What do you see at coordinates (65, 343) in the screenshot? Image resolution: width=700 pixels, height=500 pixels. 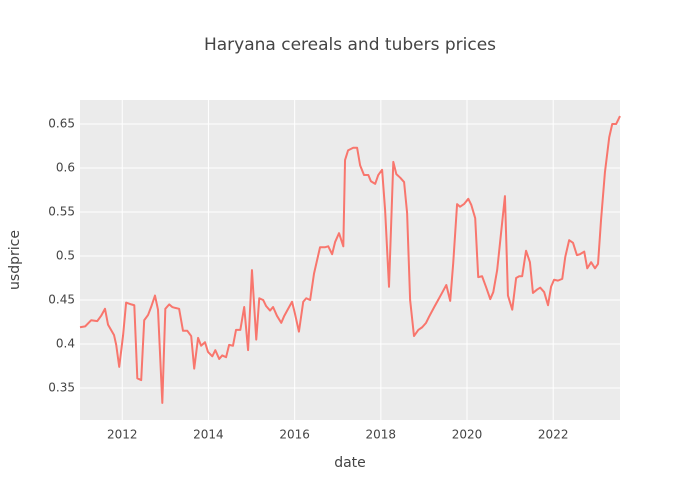 I see `y-tick-label: 0.4` at bounding box center [65, 343].